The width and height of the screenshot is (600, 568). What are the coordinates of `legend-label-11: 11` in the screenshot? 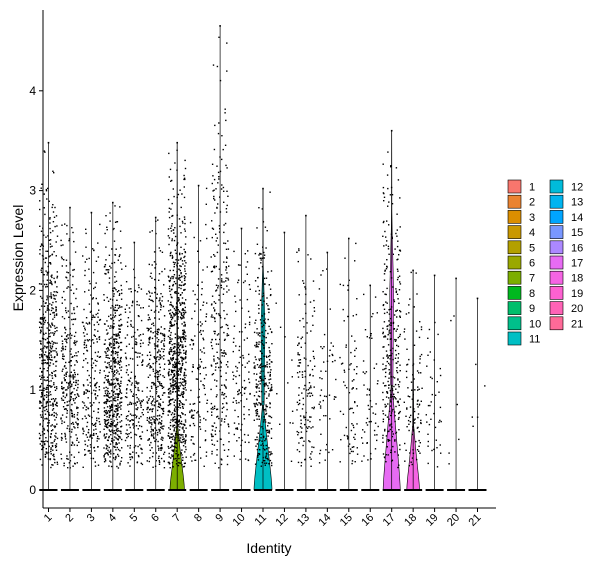 It's located at (534, 340).